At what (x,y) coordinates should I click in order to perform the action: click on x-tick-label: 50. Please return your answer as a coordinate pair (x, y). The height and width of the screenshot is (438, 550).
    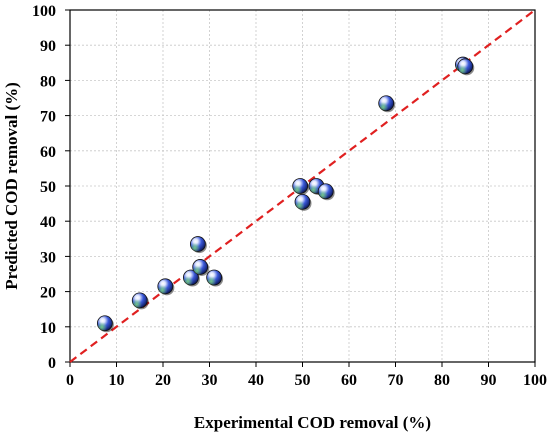
    Looking at the image, I should click on (303, 380).